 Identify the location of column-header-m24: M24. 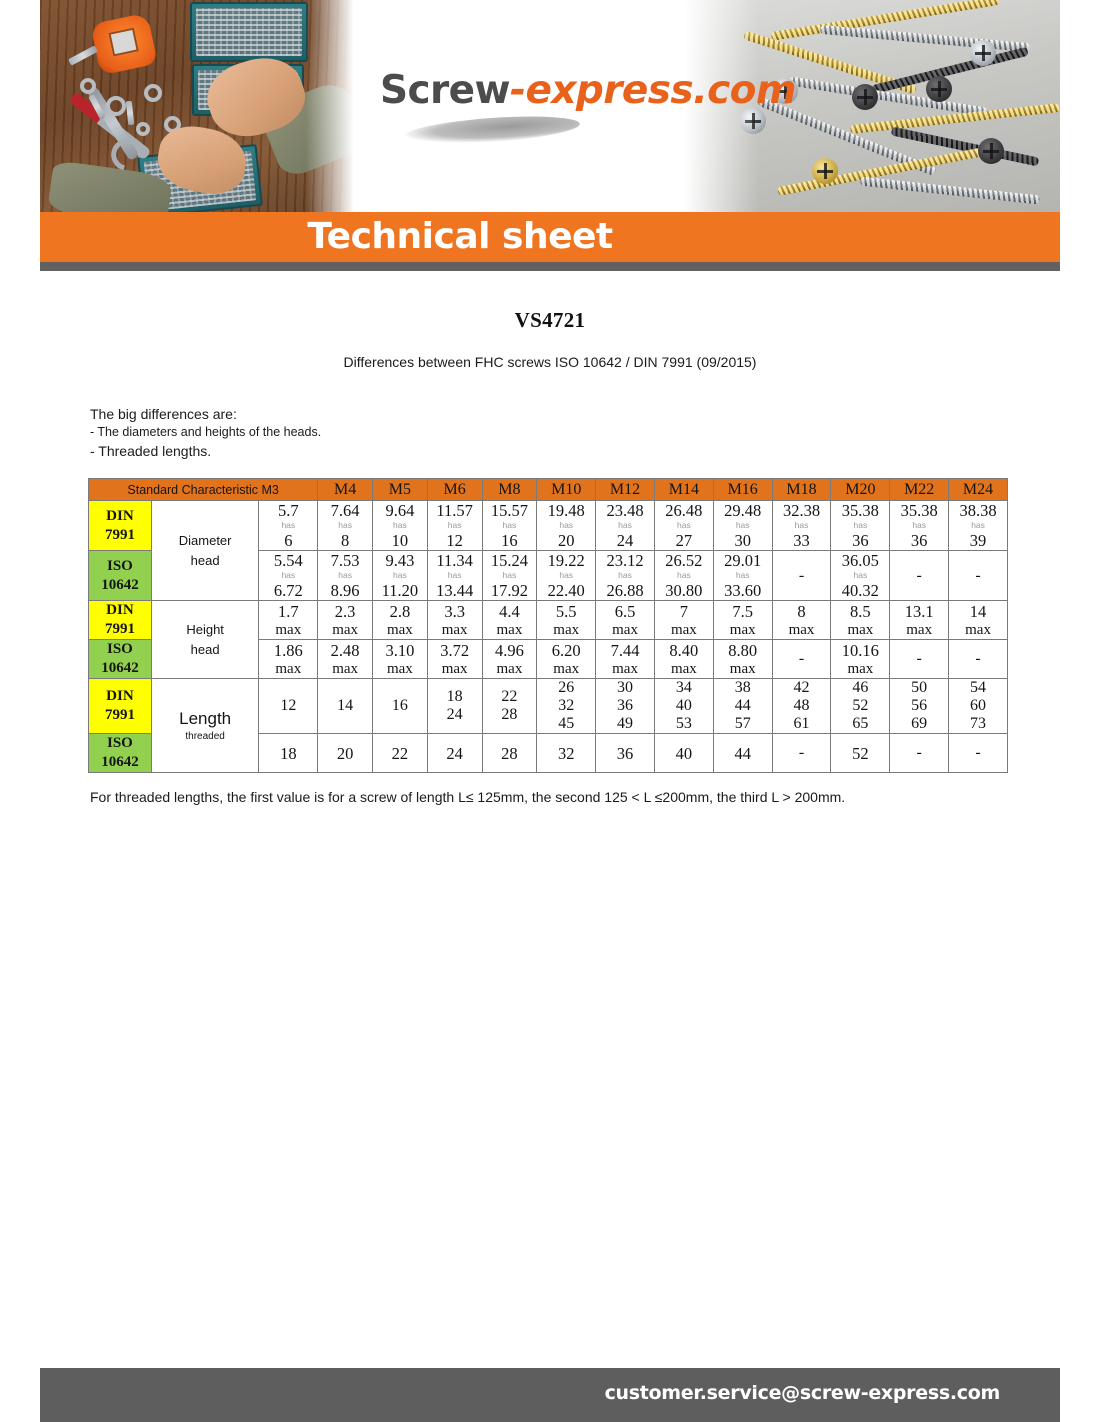
(978, 489).